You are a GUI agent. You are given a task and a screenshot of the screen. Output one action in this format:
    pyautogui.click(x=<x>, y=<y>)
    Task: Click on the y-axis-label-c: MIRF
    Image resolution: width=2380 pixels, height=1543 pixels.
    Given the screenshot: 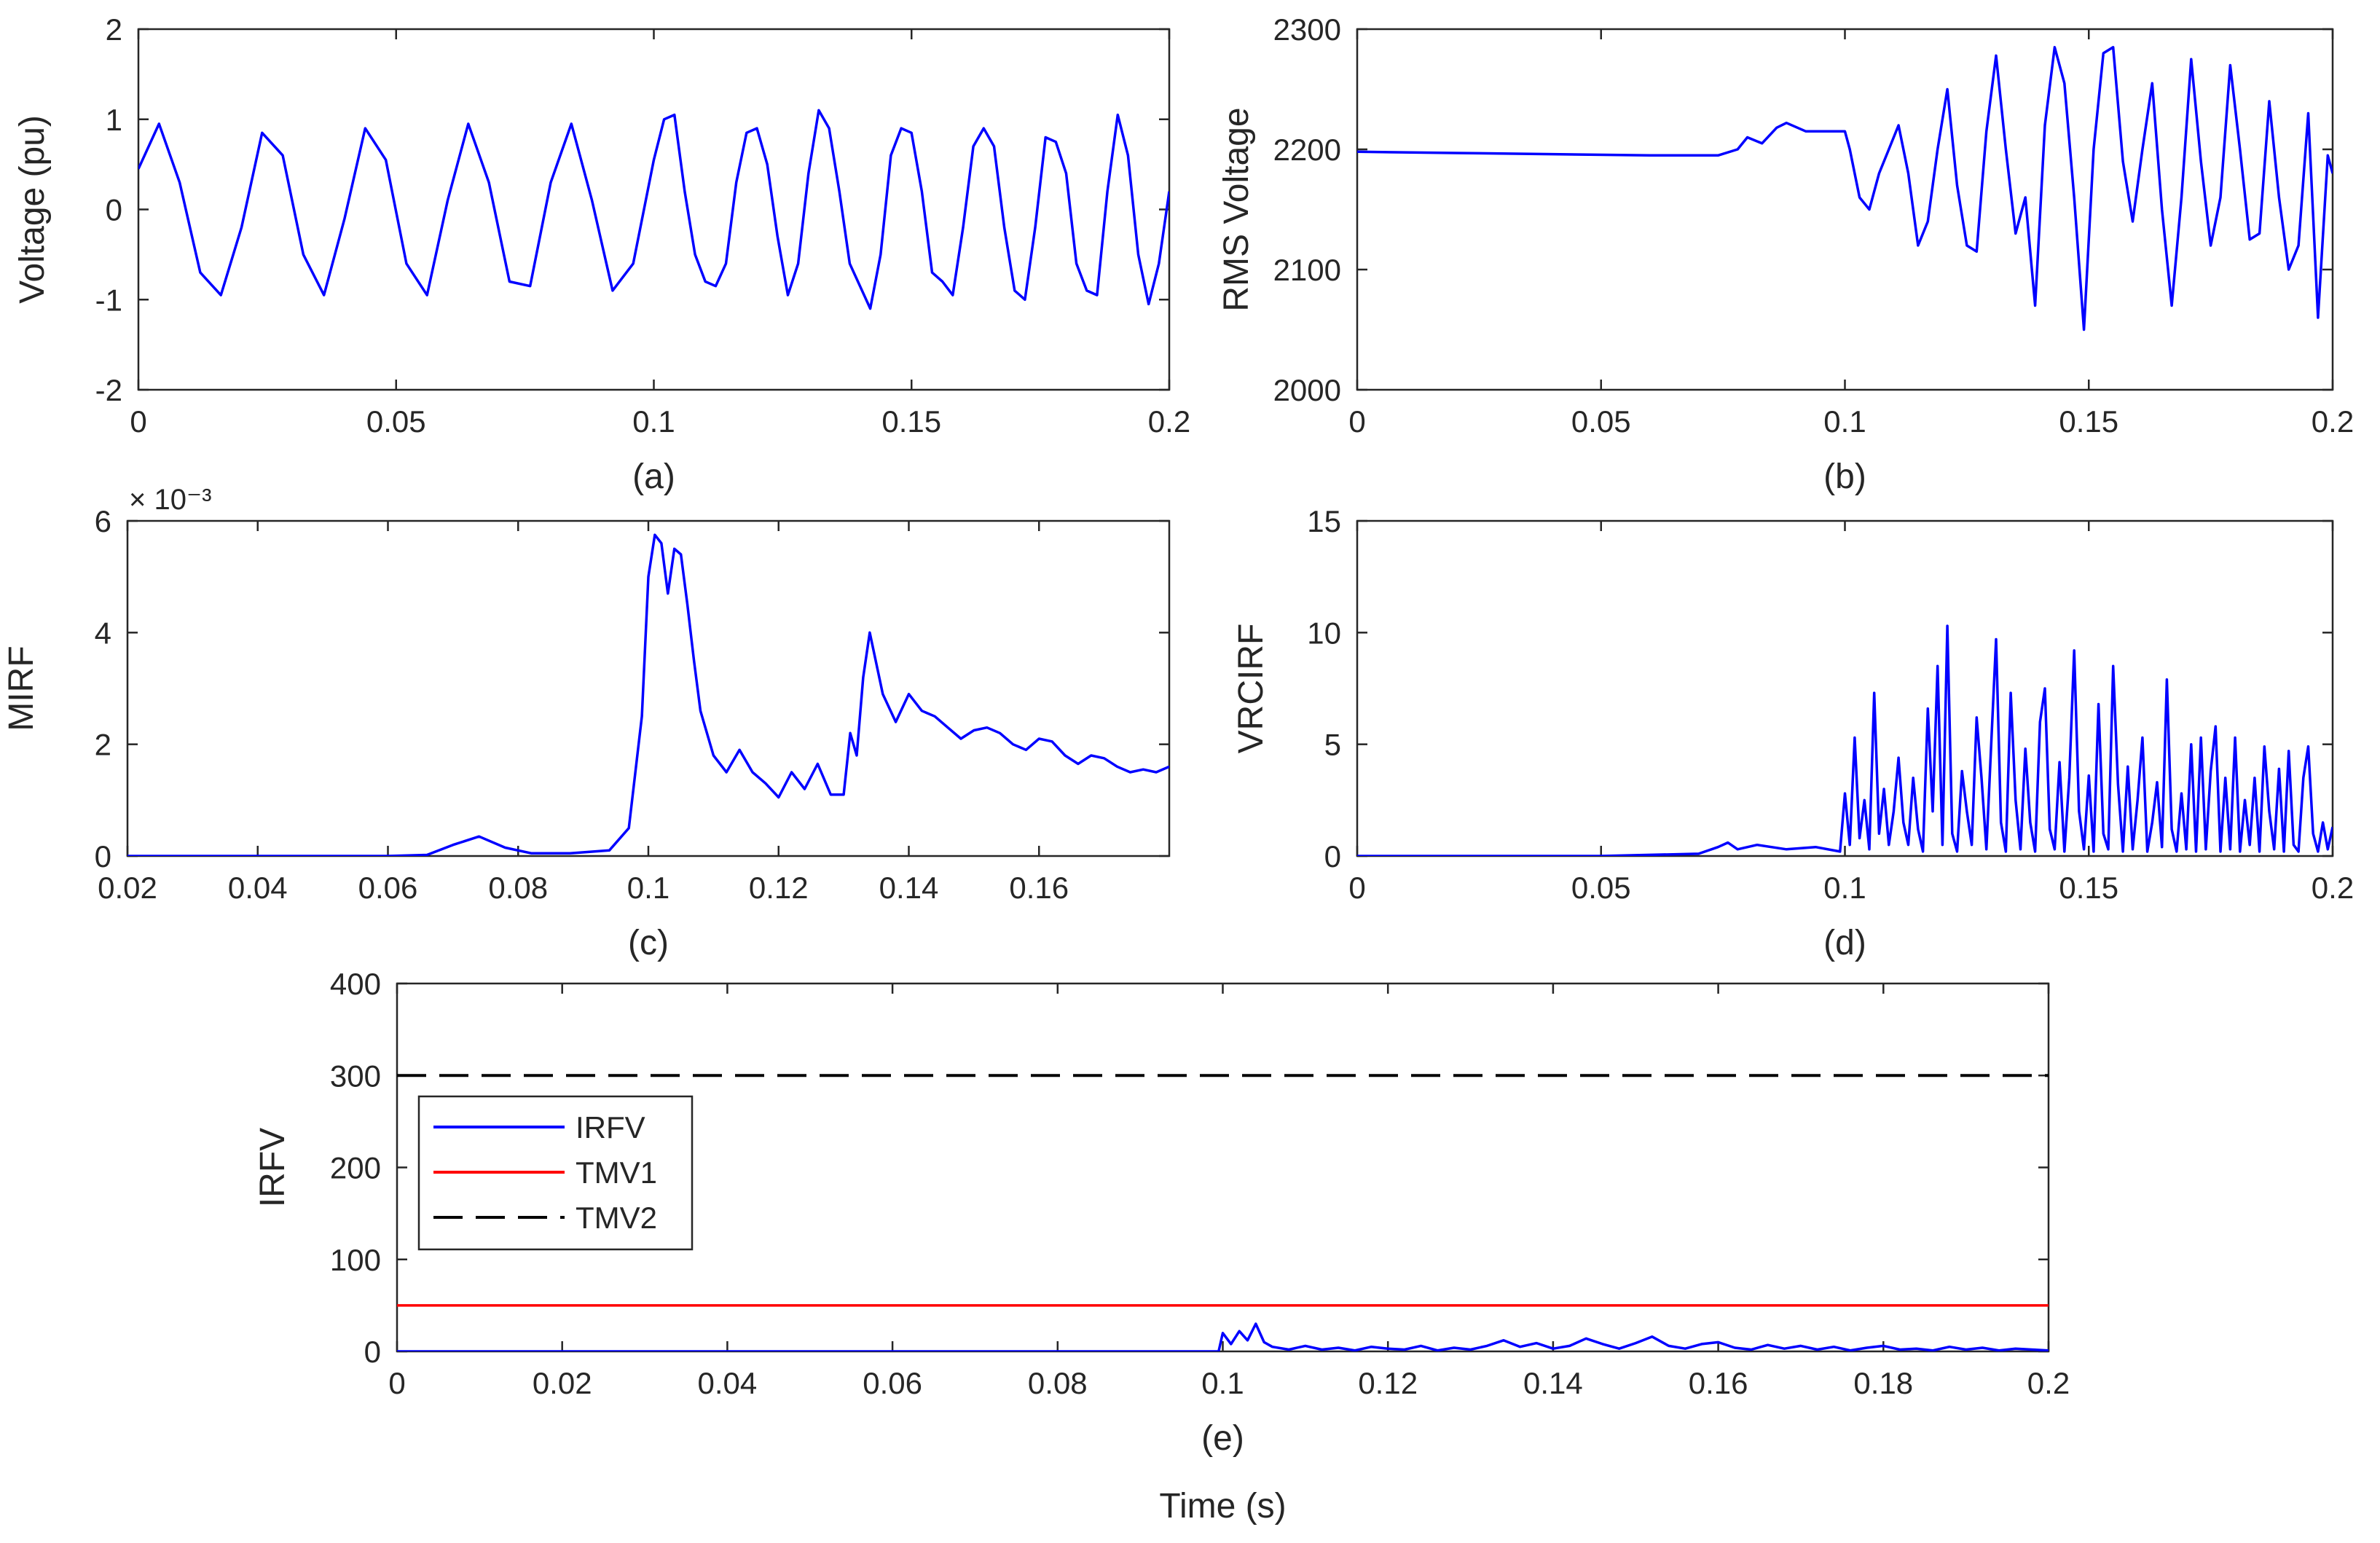 What is the action you would take?
    pyautogui.click(x=21, y=688)
    